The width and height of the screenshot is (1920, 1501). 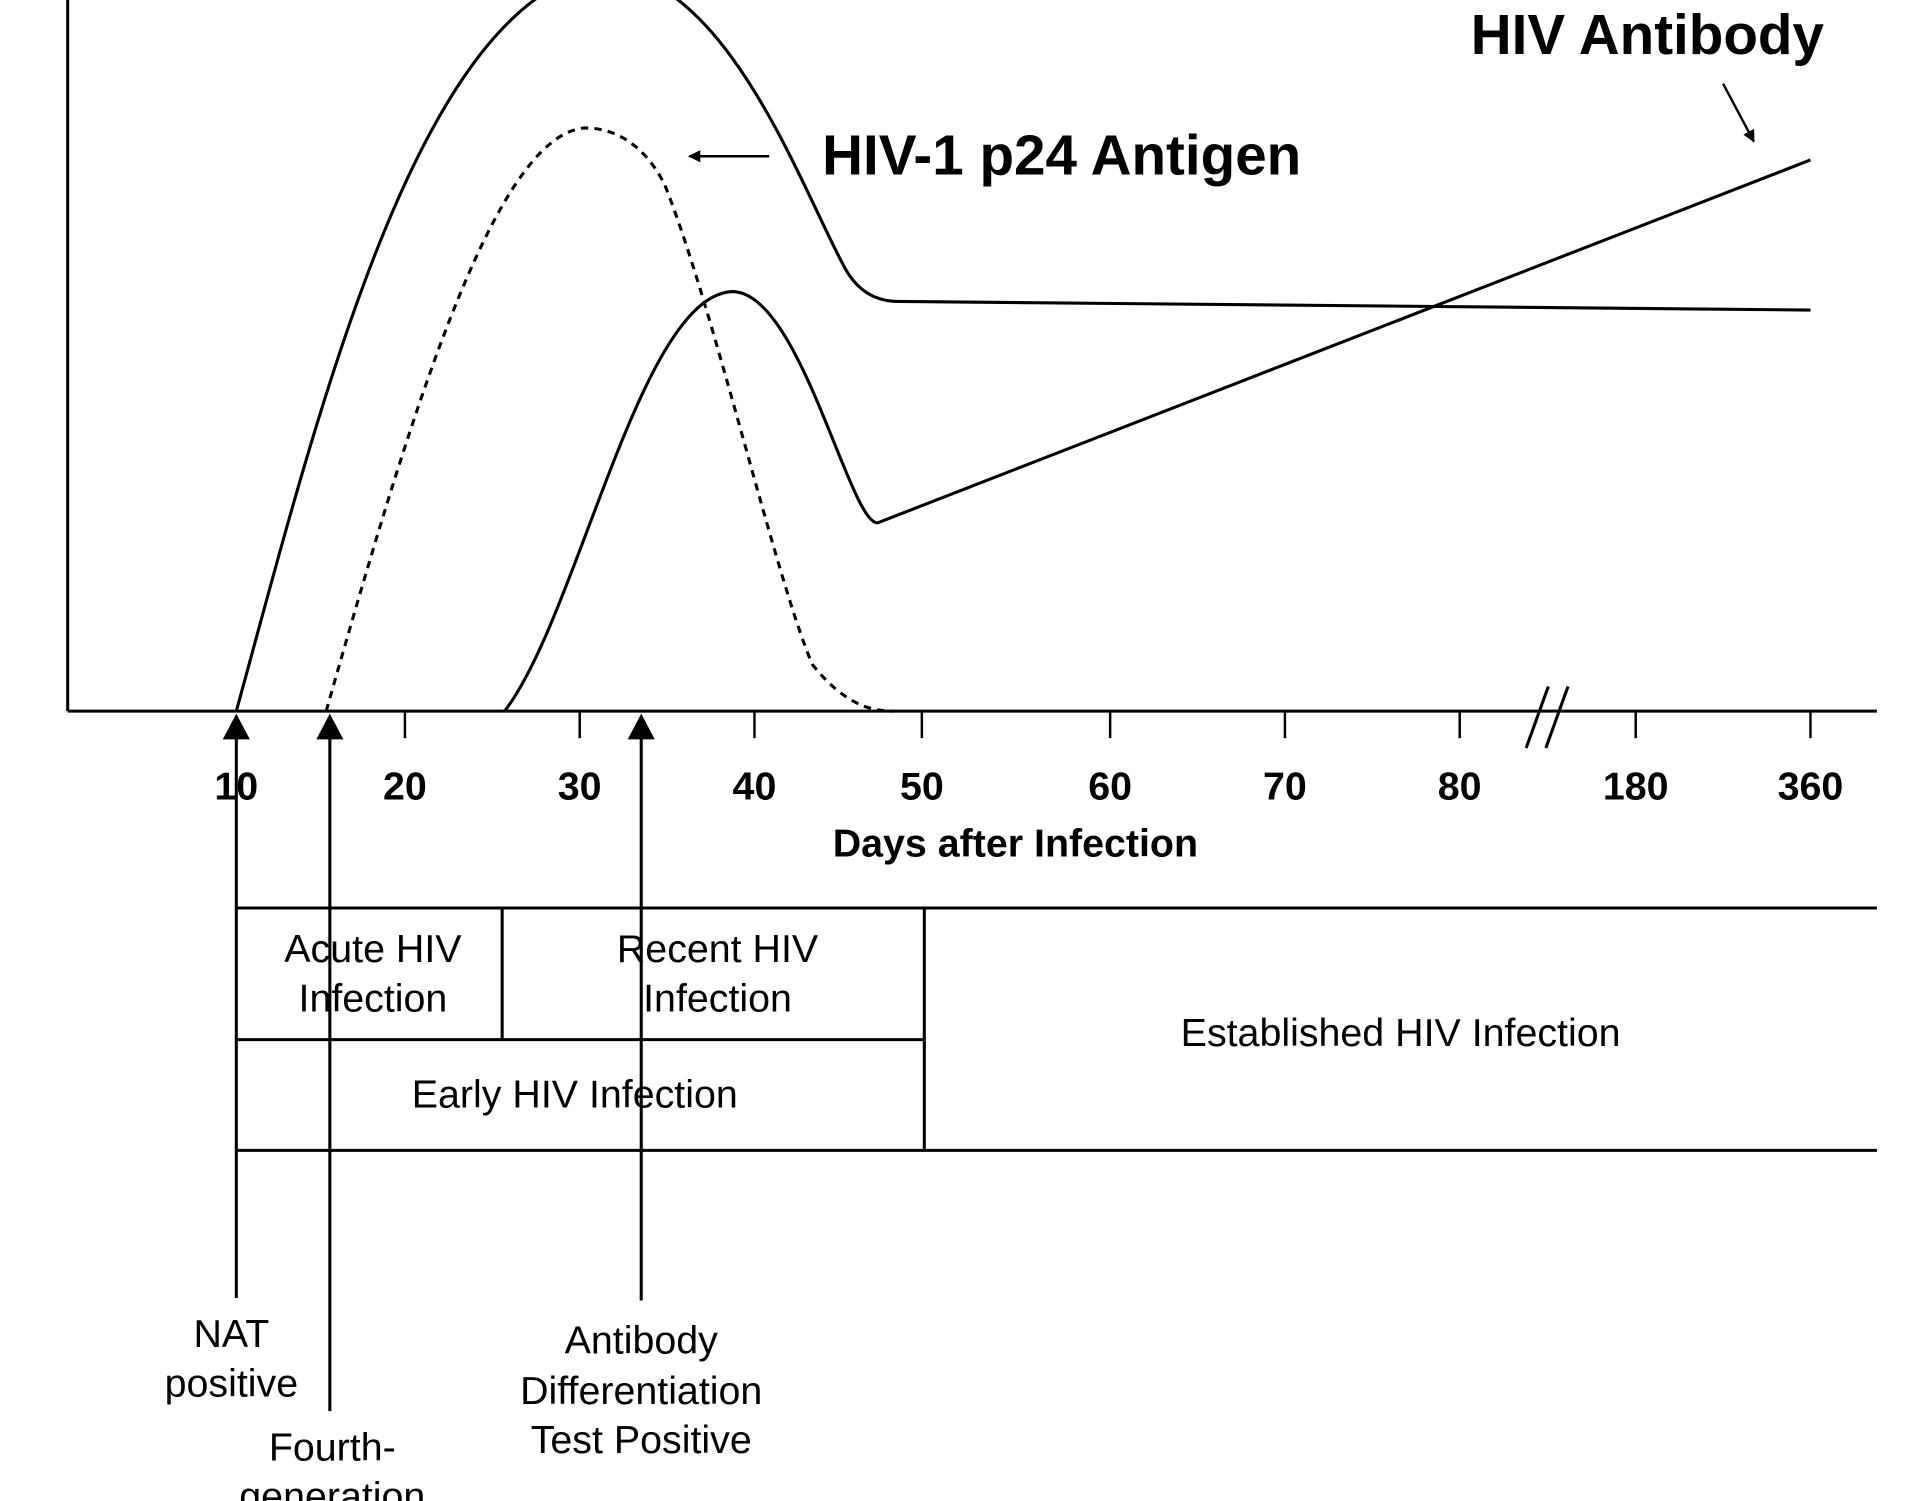 What do you see at coordinates (332, 1447) in the screenshot?
I see `marker-label: Fourth-` at bounding box center [332, 1447].